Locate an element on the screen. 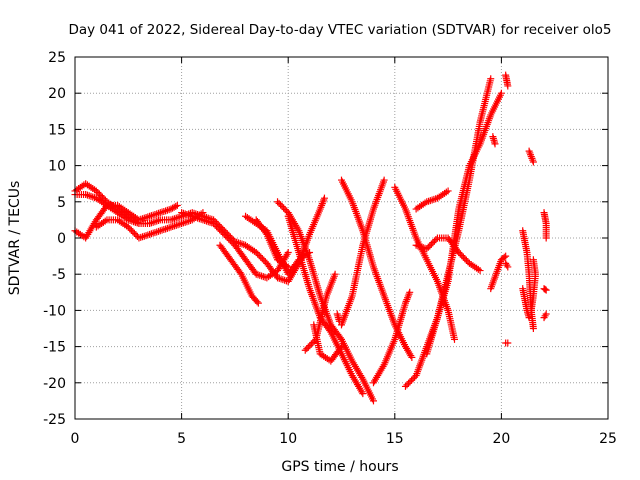 The width and height of the screenshot is (640, 480). y-tick-label: -5 is located at coordinates (59, 275).